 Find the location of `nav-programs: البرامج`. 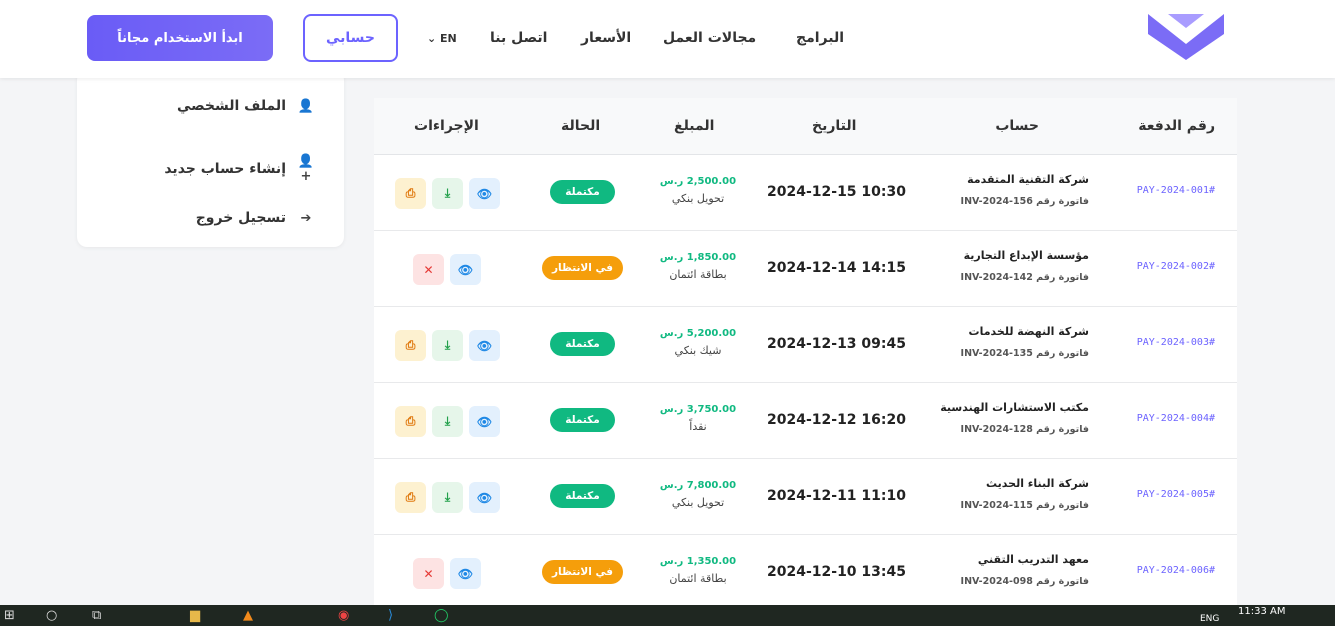

nav-programs: البرامج is located at coordinates (820, 38).